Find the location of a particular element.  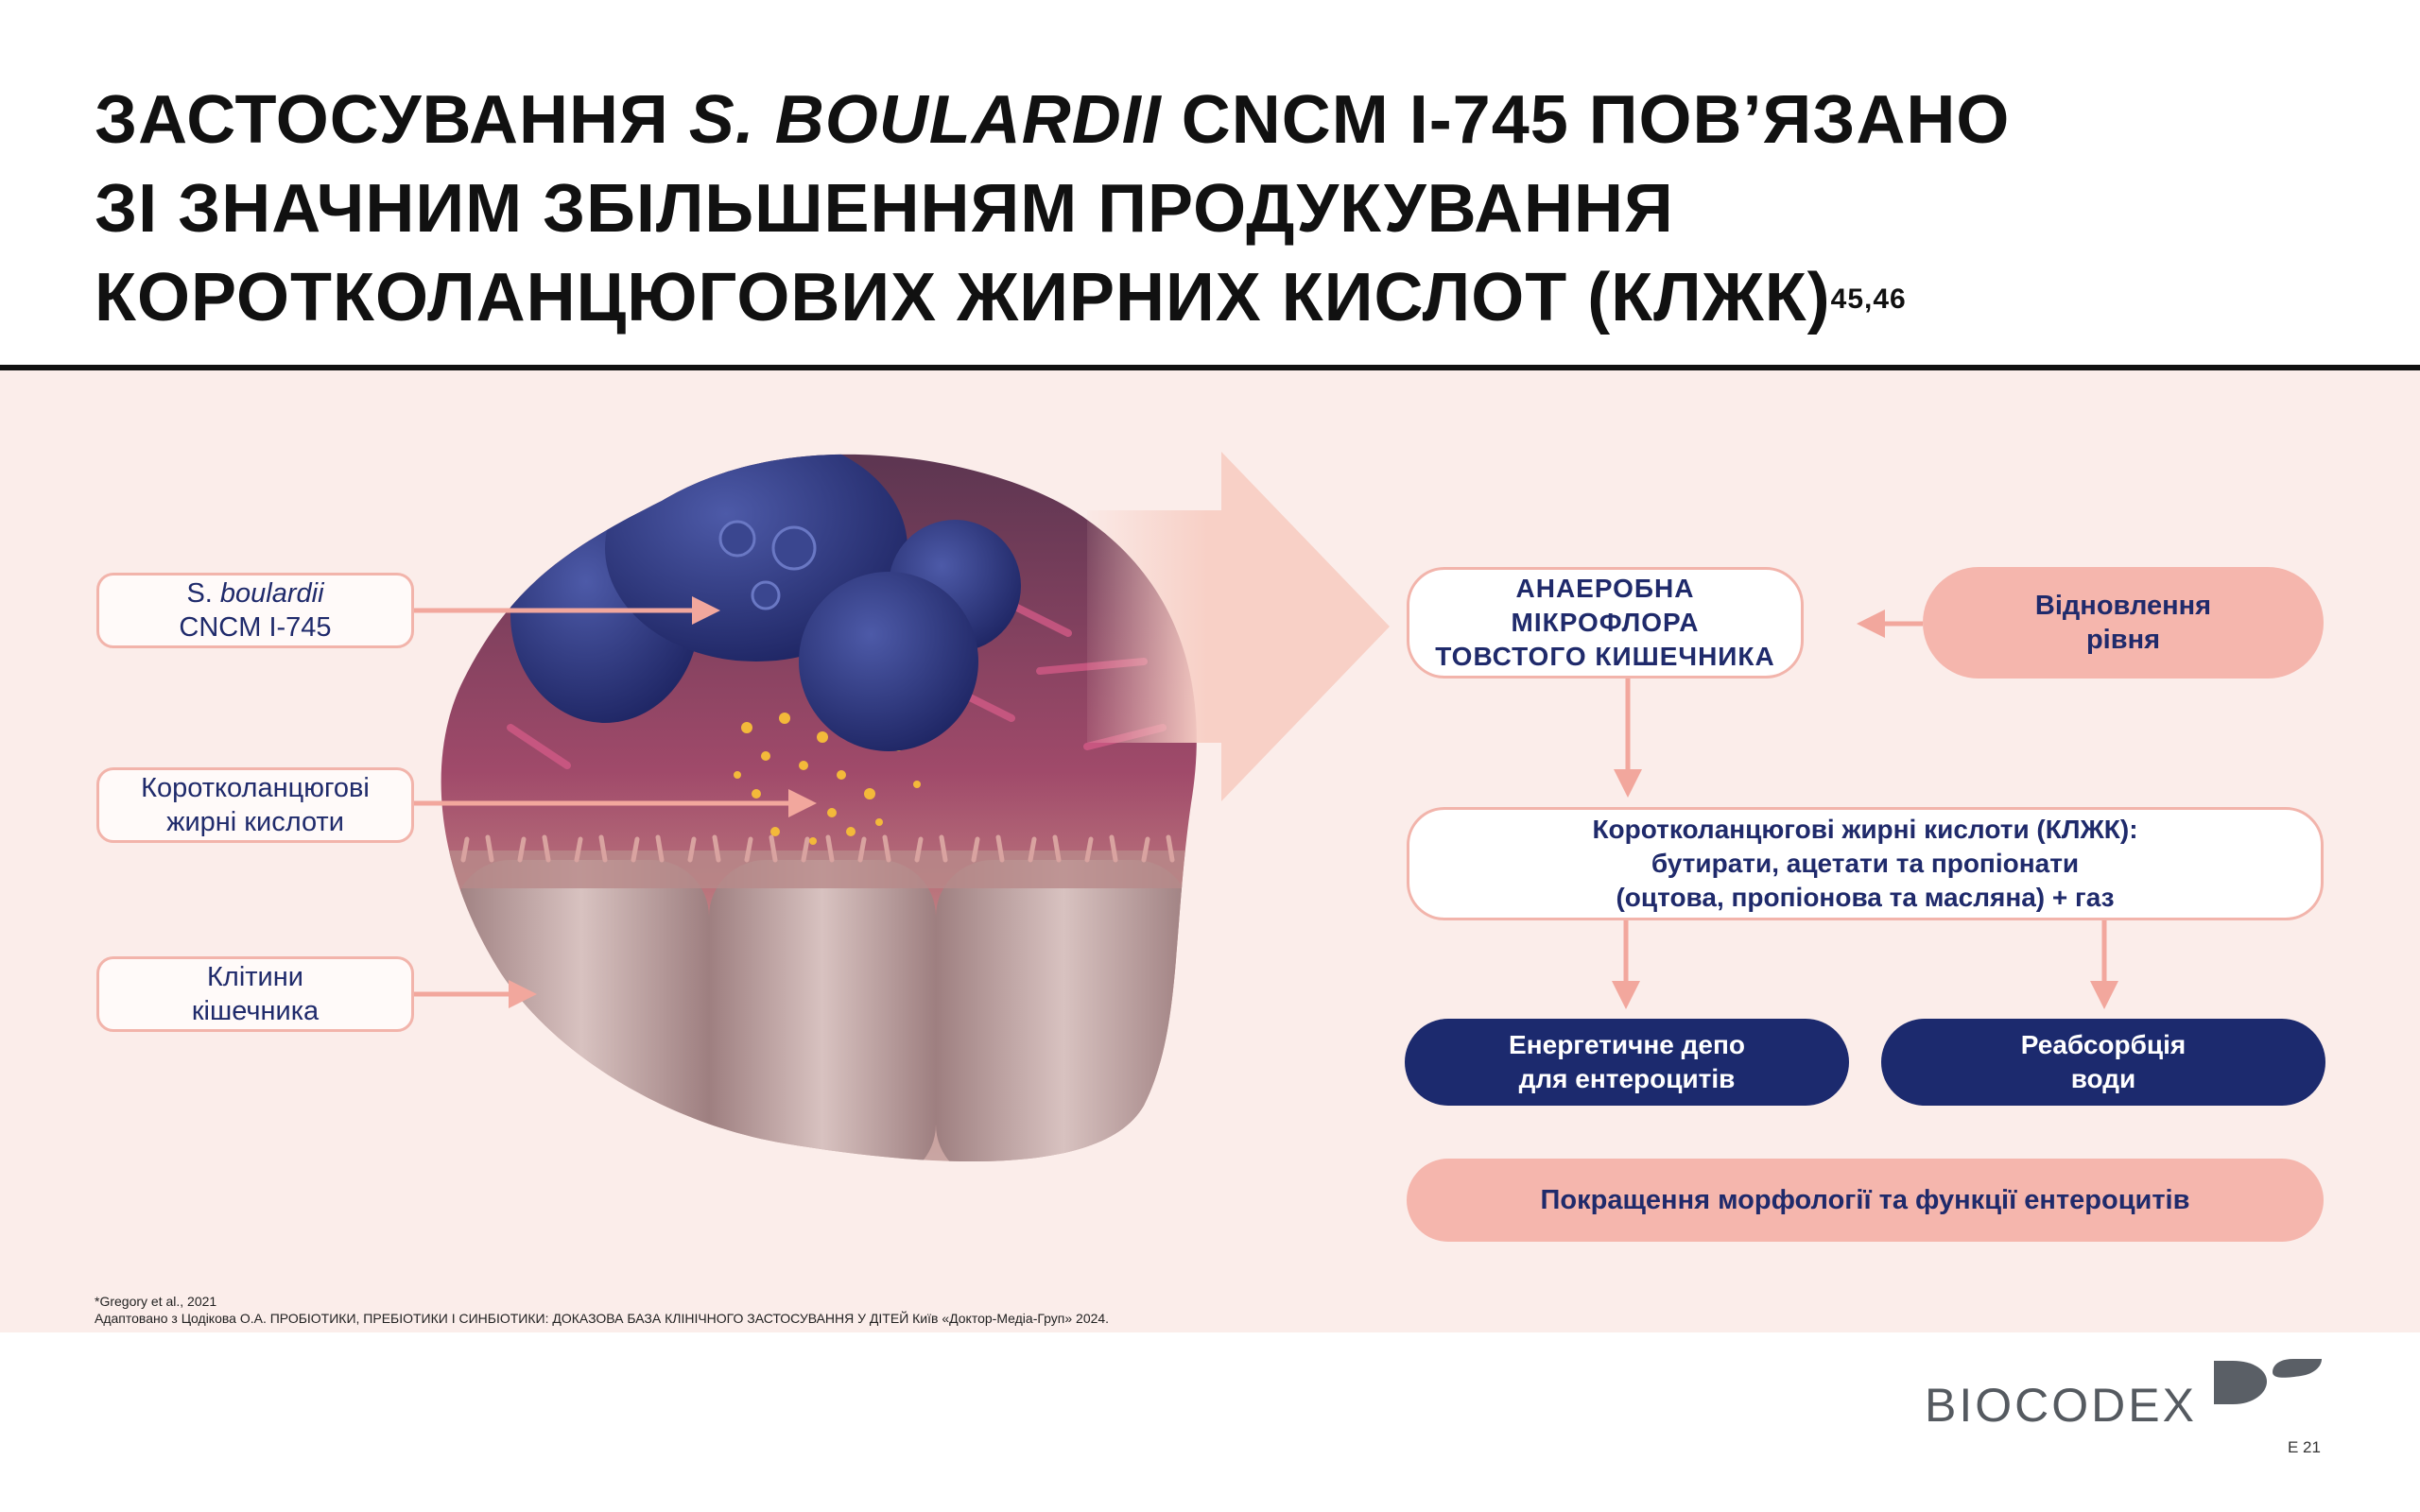

label-sb-italic: boulardii is located at coordinates (271, 593).